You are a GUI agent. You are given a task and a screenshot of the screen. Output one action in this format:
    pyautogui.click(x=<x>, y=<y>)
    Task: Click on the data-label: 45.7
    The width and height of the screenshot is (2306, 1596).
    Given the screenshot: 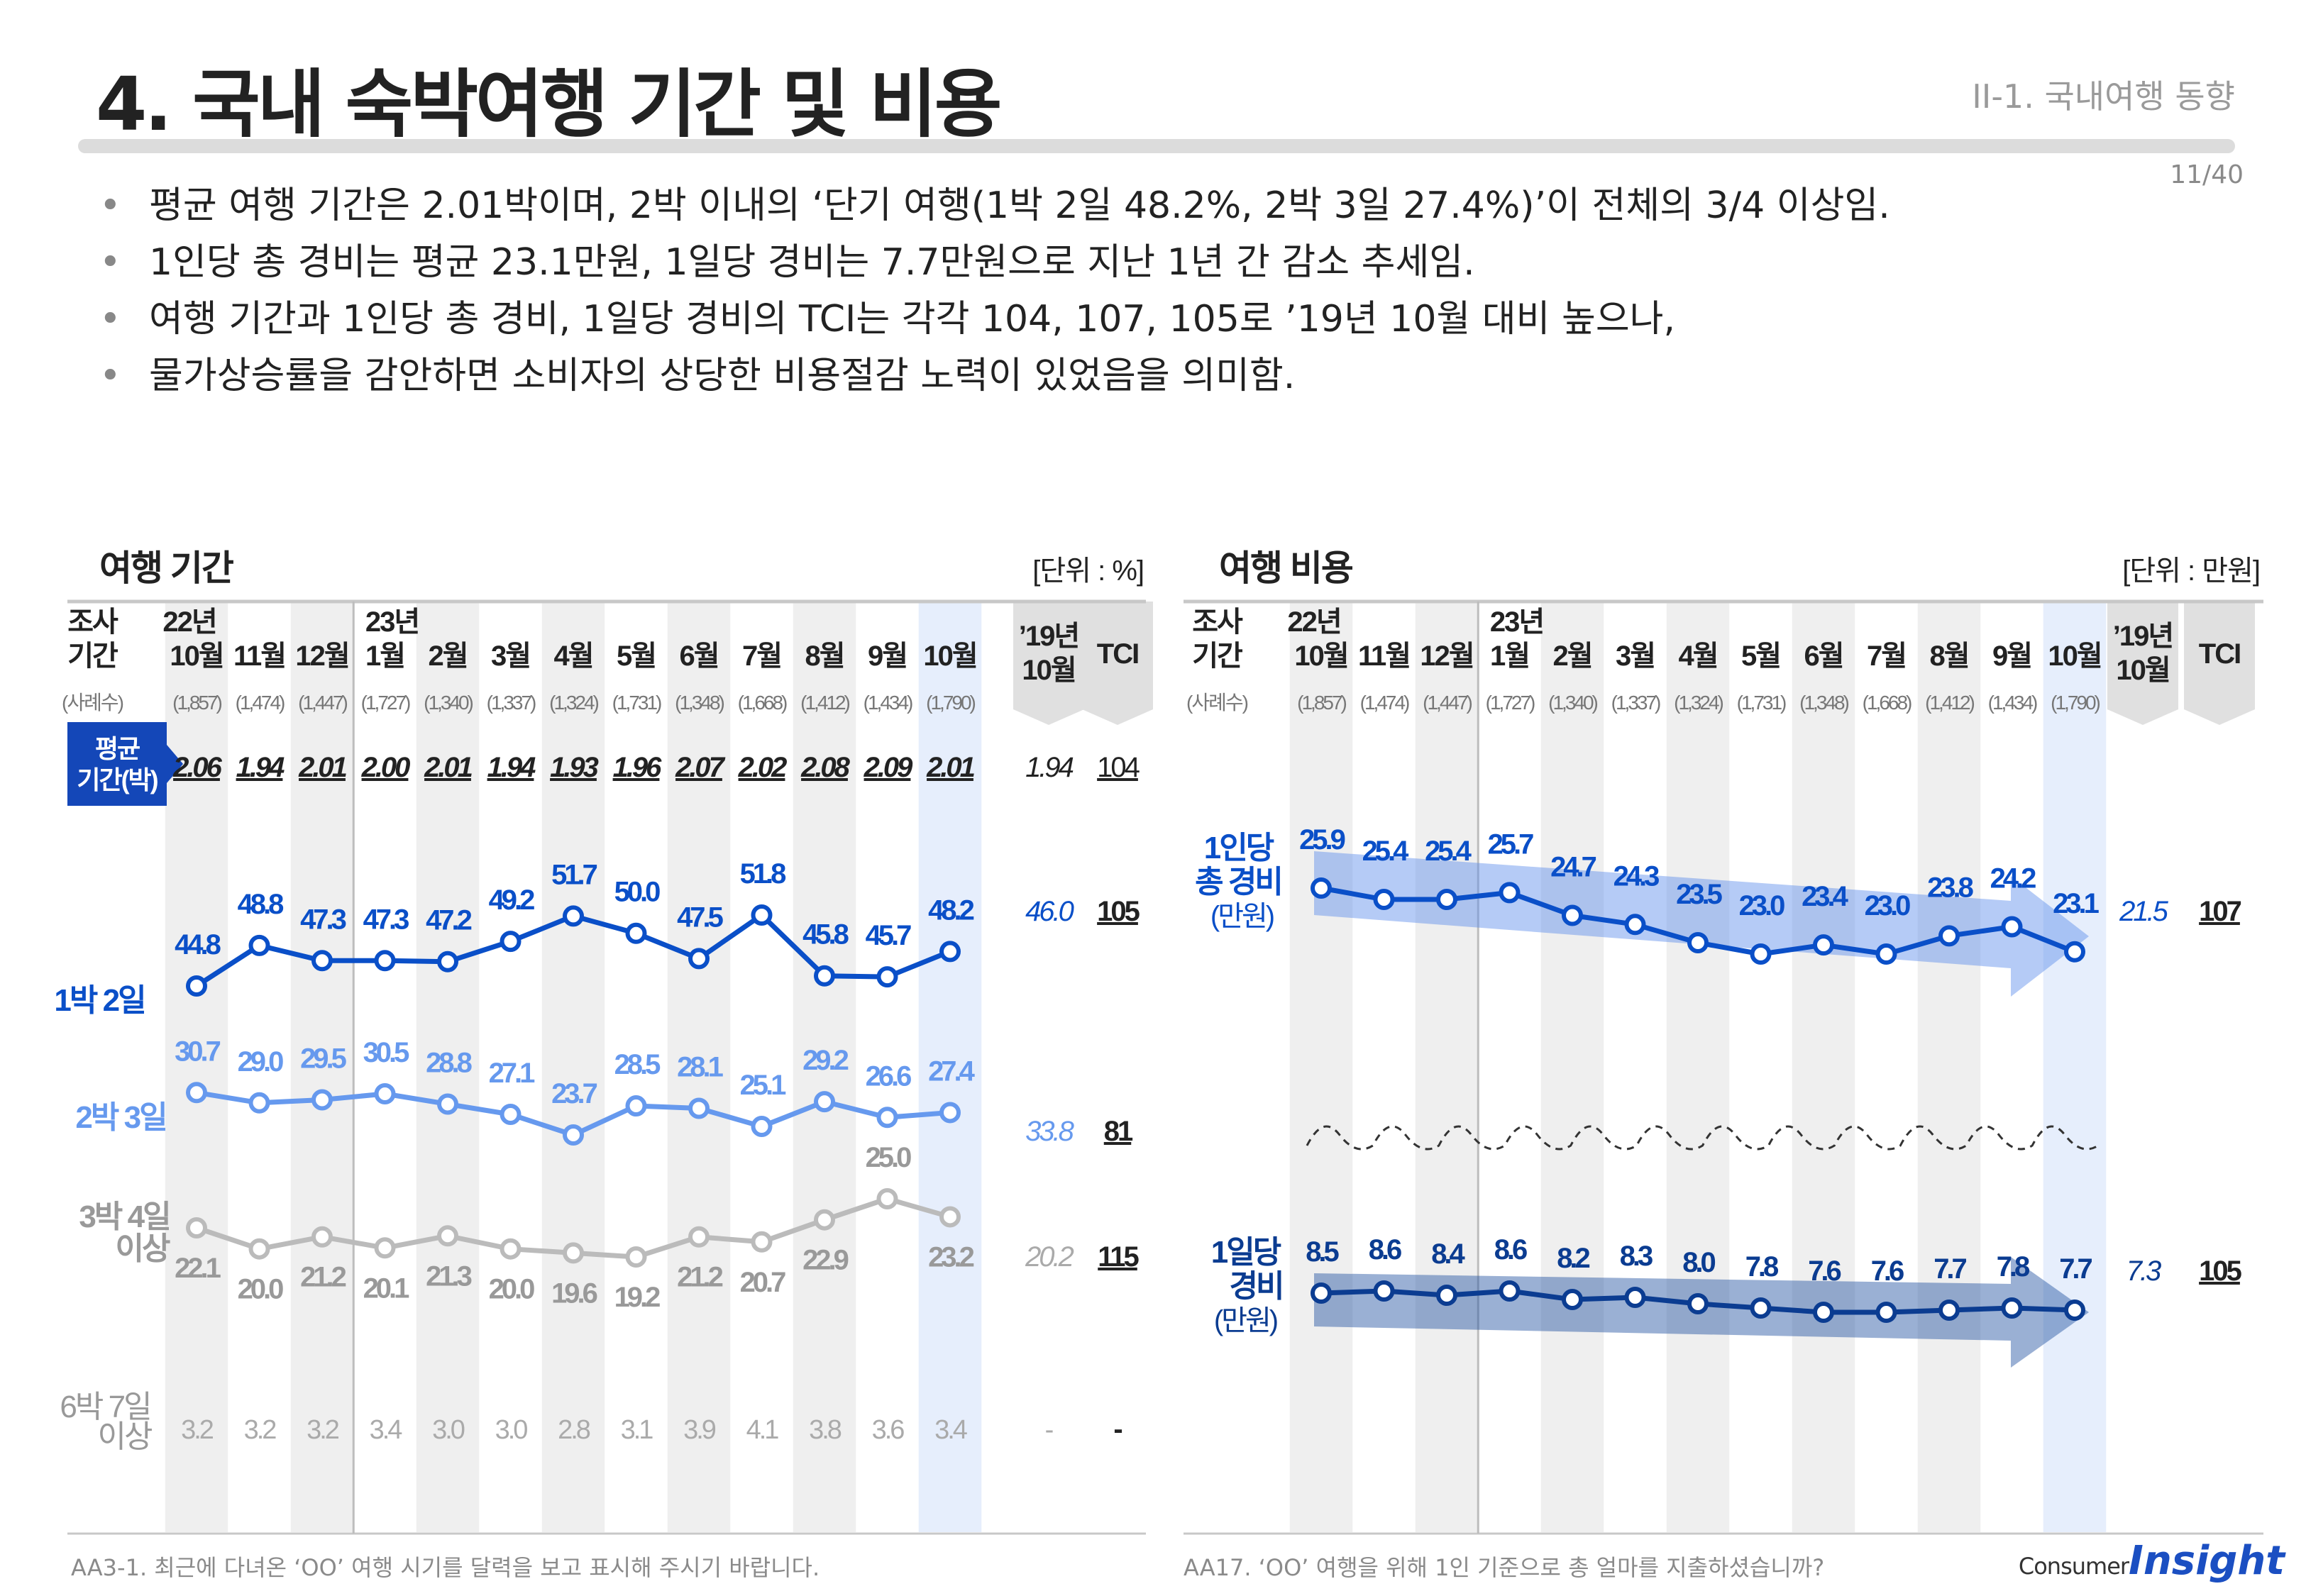 What is the action you would take?
    pyautogui.click(x=889, y=935)
    